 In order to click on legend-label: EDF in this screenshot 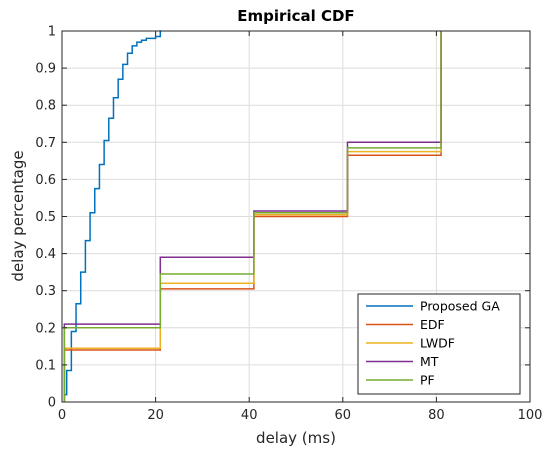, I will do `click(432, 324)`.